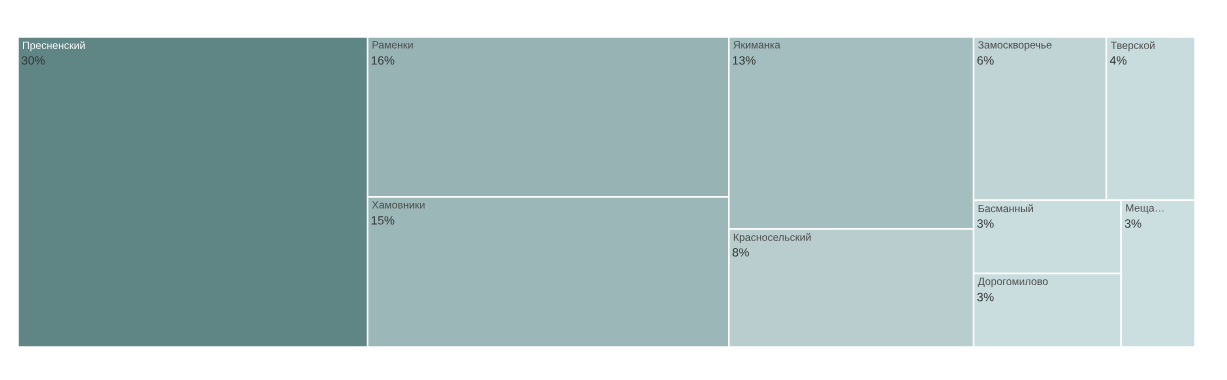 This screenshot has width=1227, height=380. I want to click on data-label: 15%, so click(383, 220).